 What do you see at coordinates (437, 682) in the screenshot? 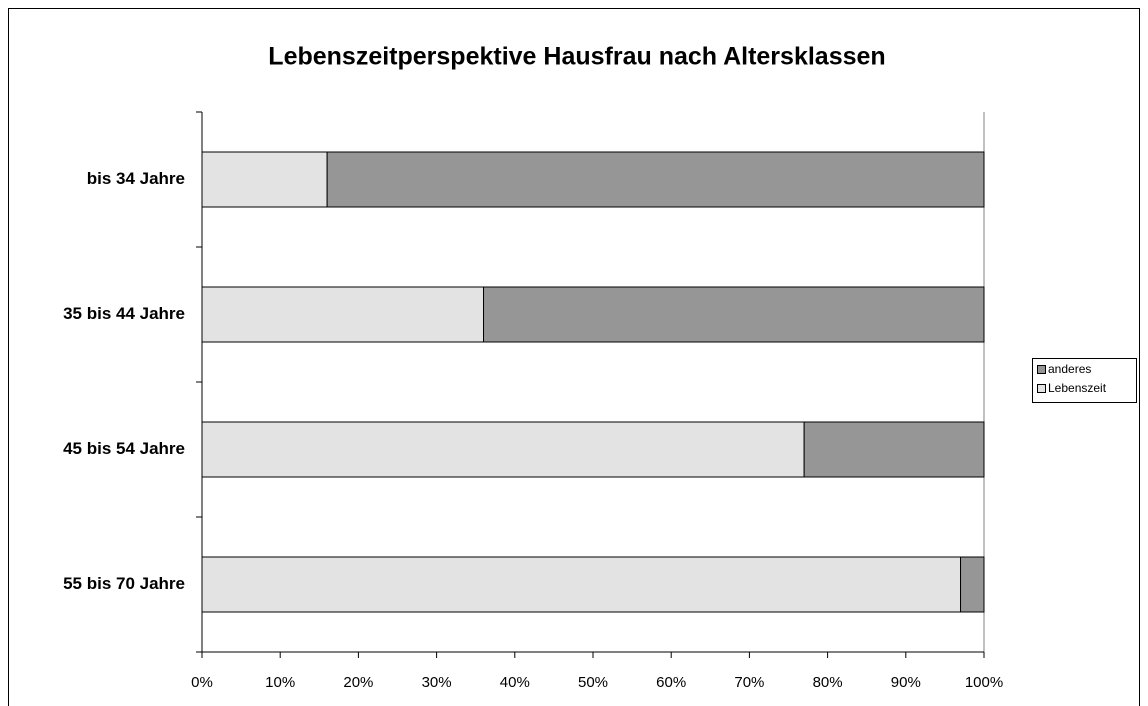
I see `x-tick-label: 30%` at bounding box center [437, 682].